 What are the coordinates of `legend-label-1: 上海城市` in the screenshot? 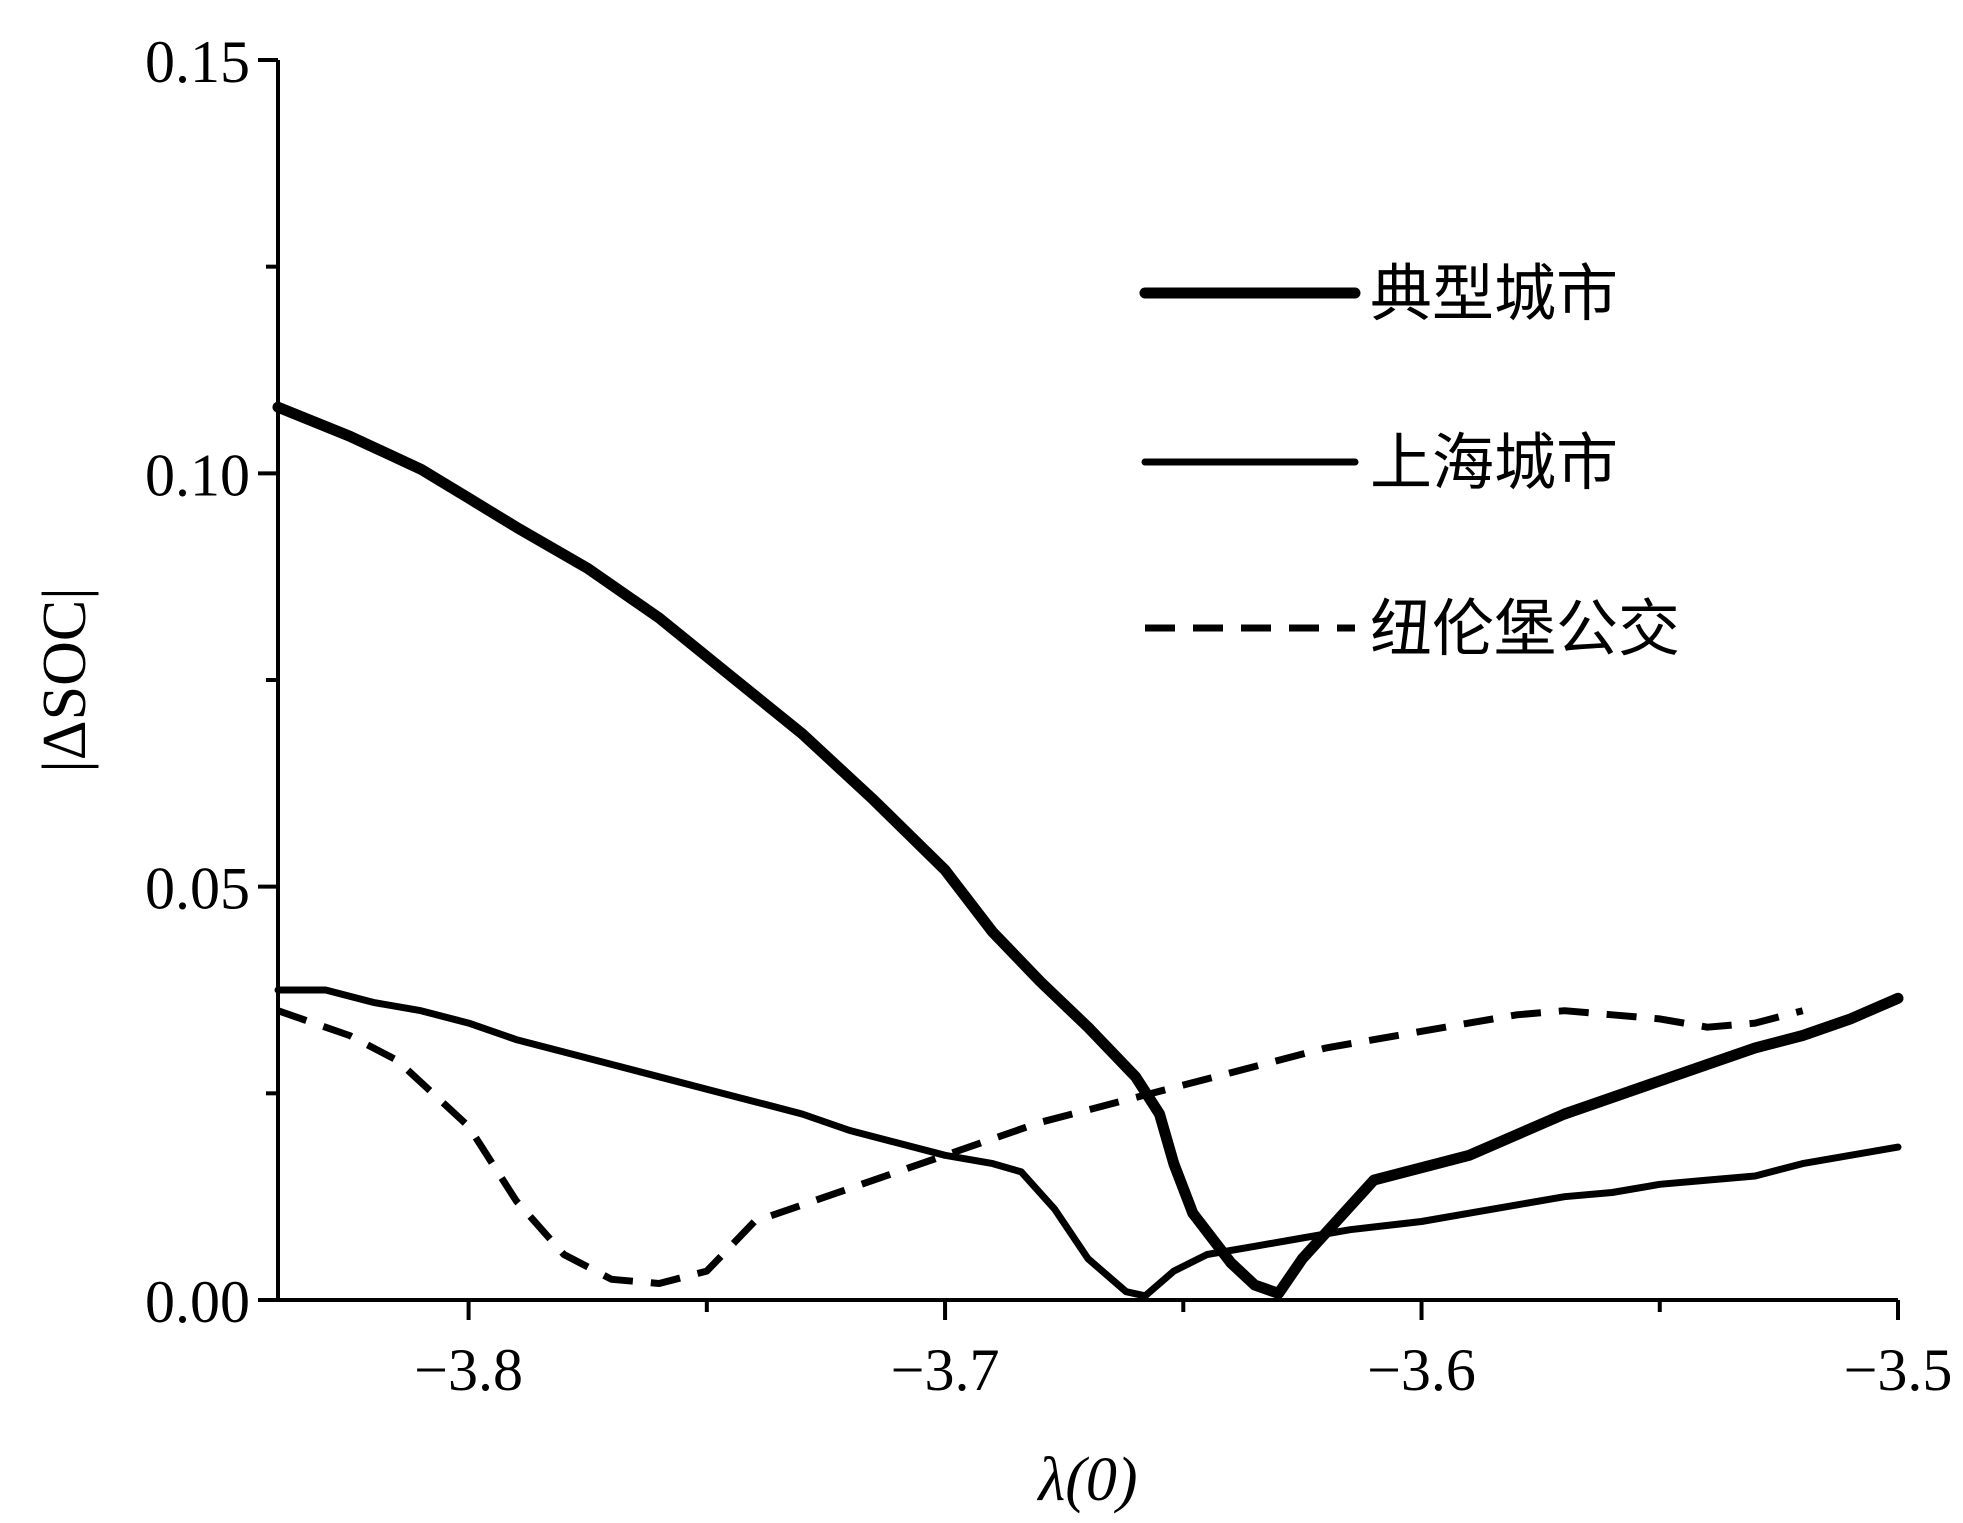 It's located at (1494, 462).